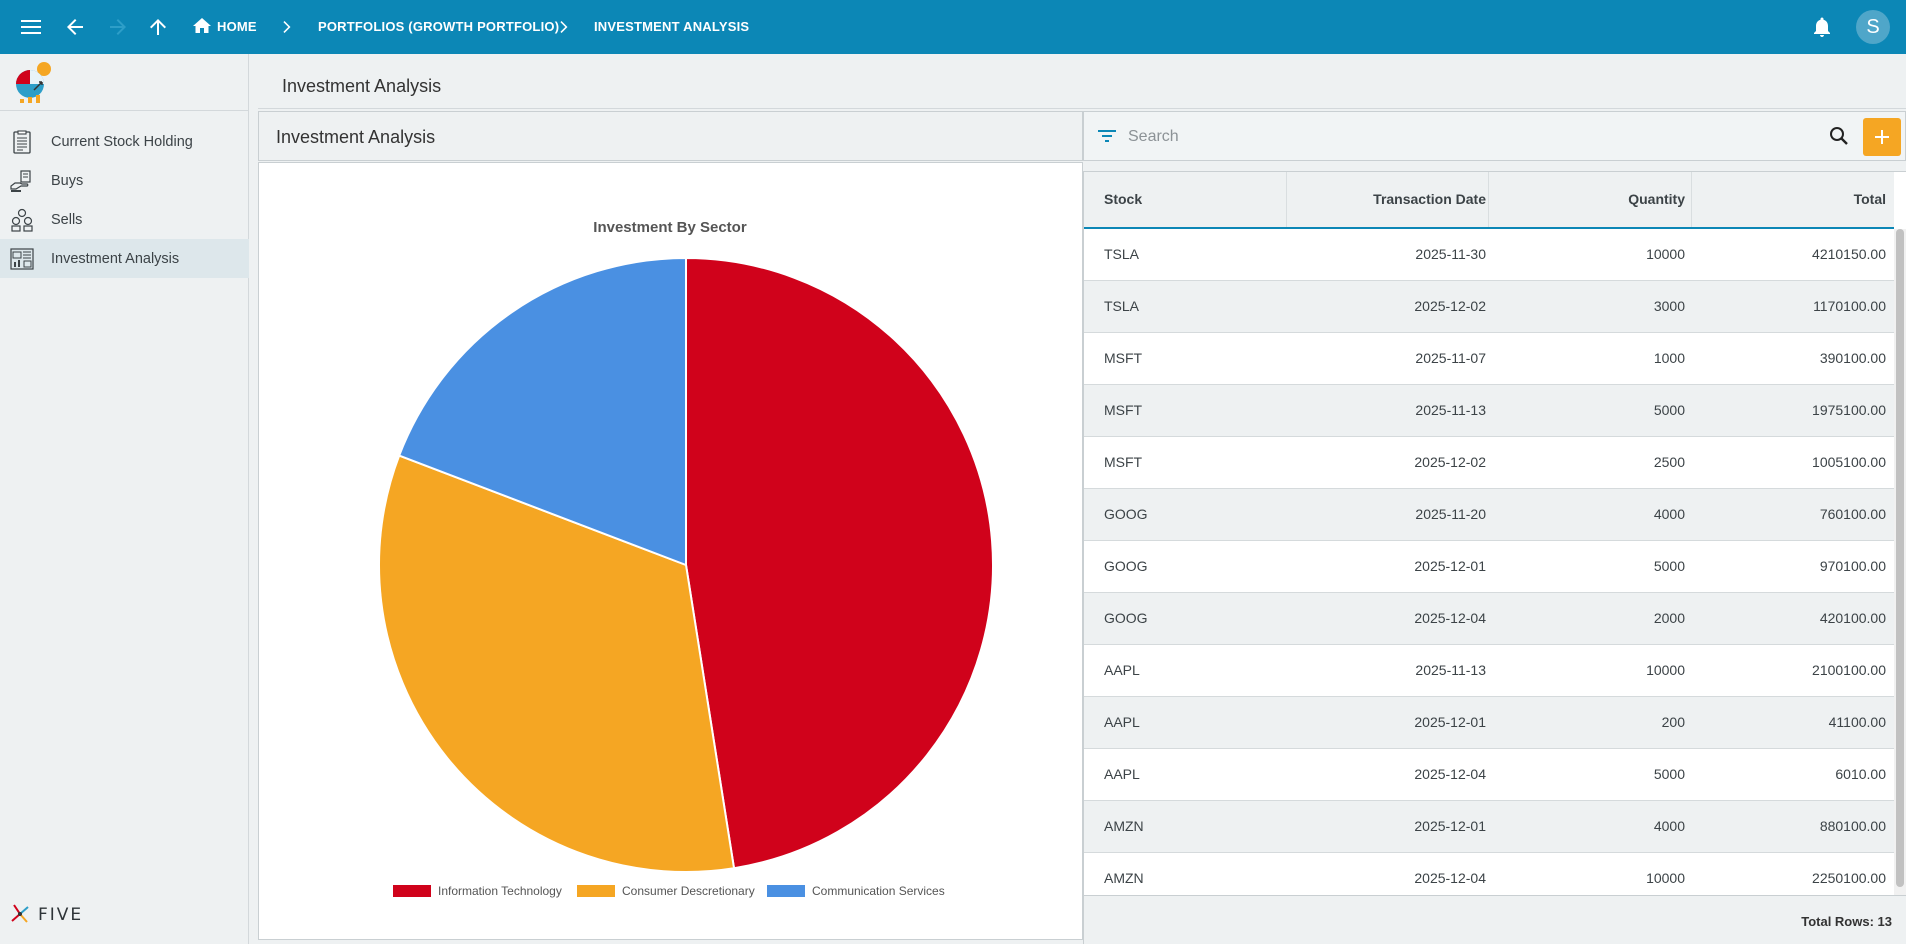 The height and width of the screenshot is (944, 1906). Describe the element at coordinates (124, 141) in the screenshot. I see `sidebar-item-current-stock-holding: Current Stock Holding` at that location.